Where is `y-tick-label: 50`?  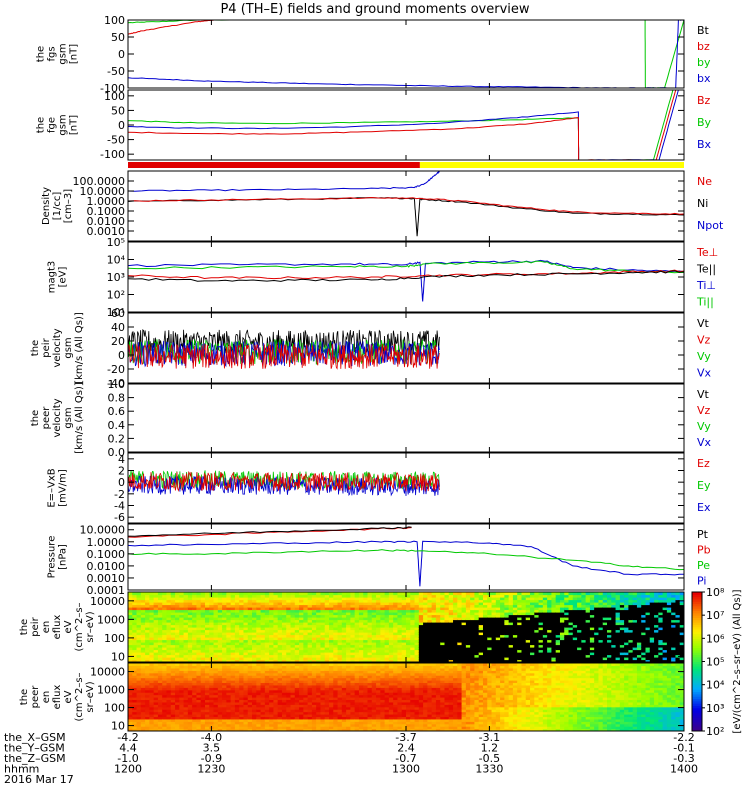
y-tick-label: 50 is located at coordinates (118, 37).